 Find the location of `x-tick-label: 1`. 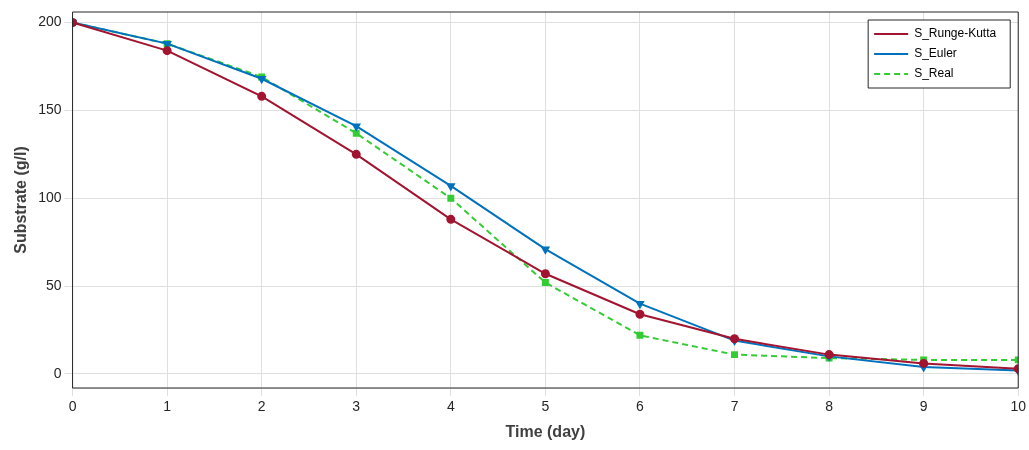

x-tick-label: 1 is located at coordinates (167, 406).